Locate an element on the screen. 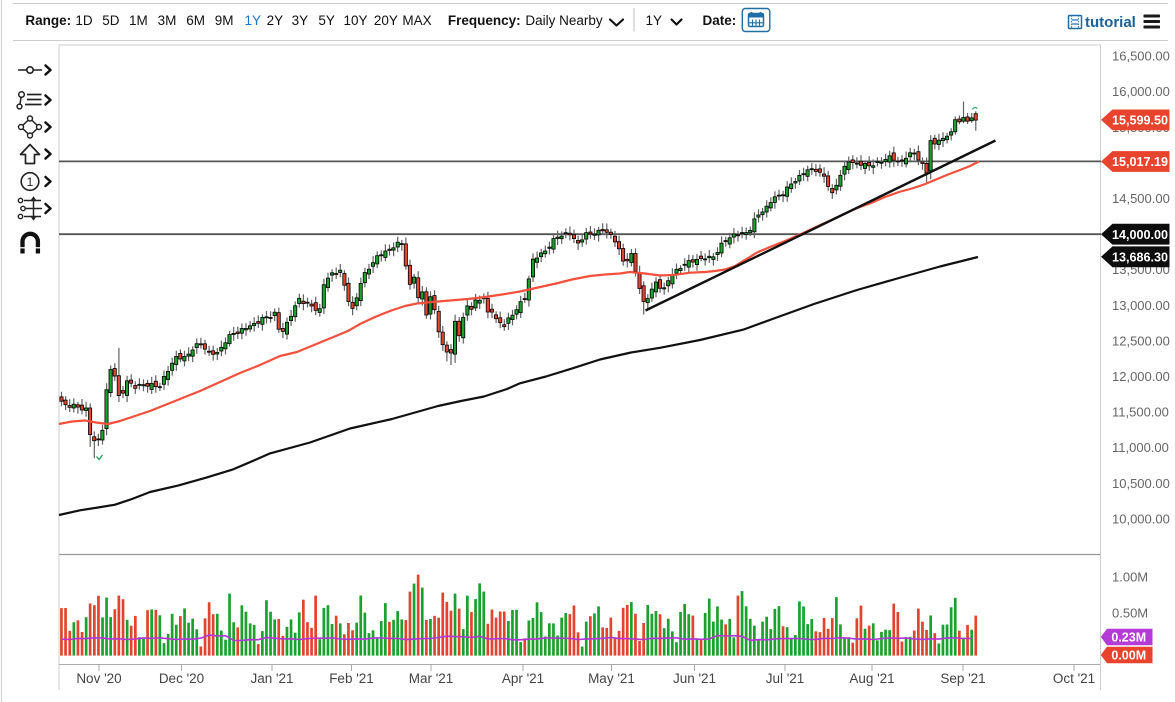 This screenshot has height=702, width=1175. svg-text: Nov '20 is located at coordinates (98, 678).